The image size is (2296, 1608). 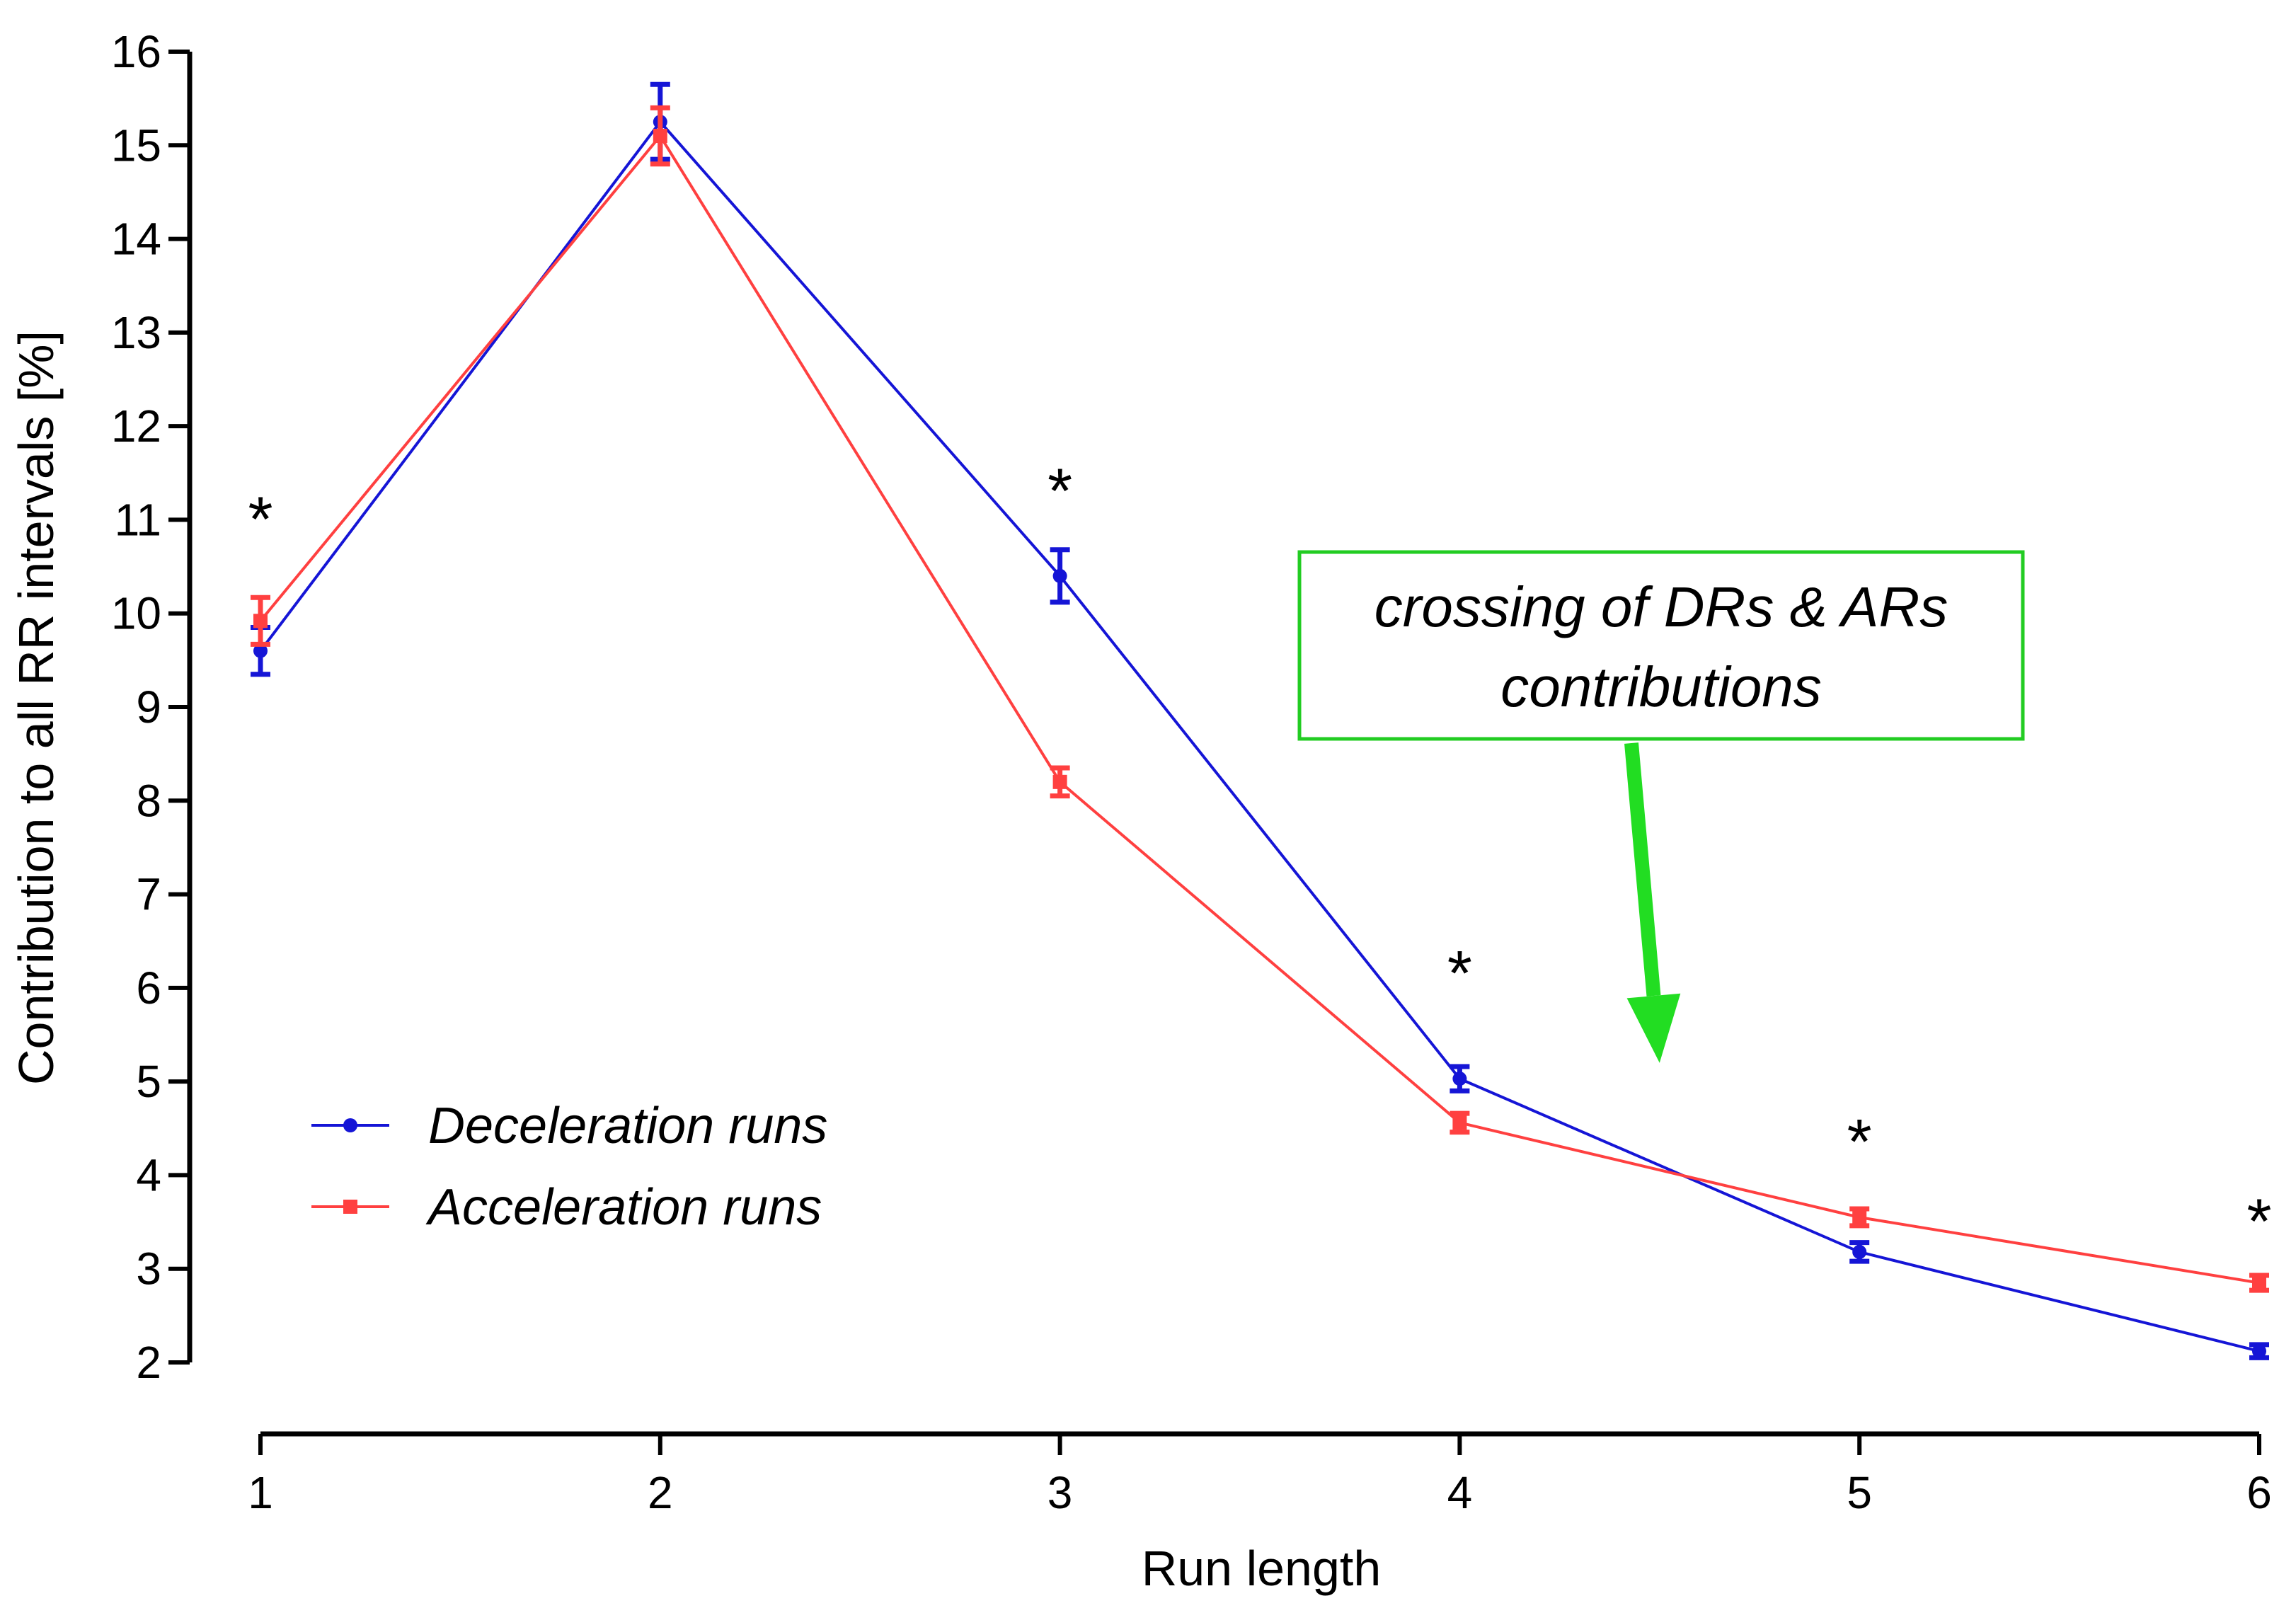 What do you see at coordinates (1661, 645) in the screenshot?
I see `annotation-box` at bounding box center [1661, 645].